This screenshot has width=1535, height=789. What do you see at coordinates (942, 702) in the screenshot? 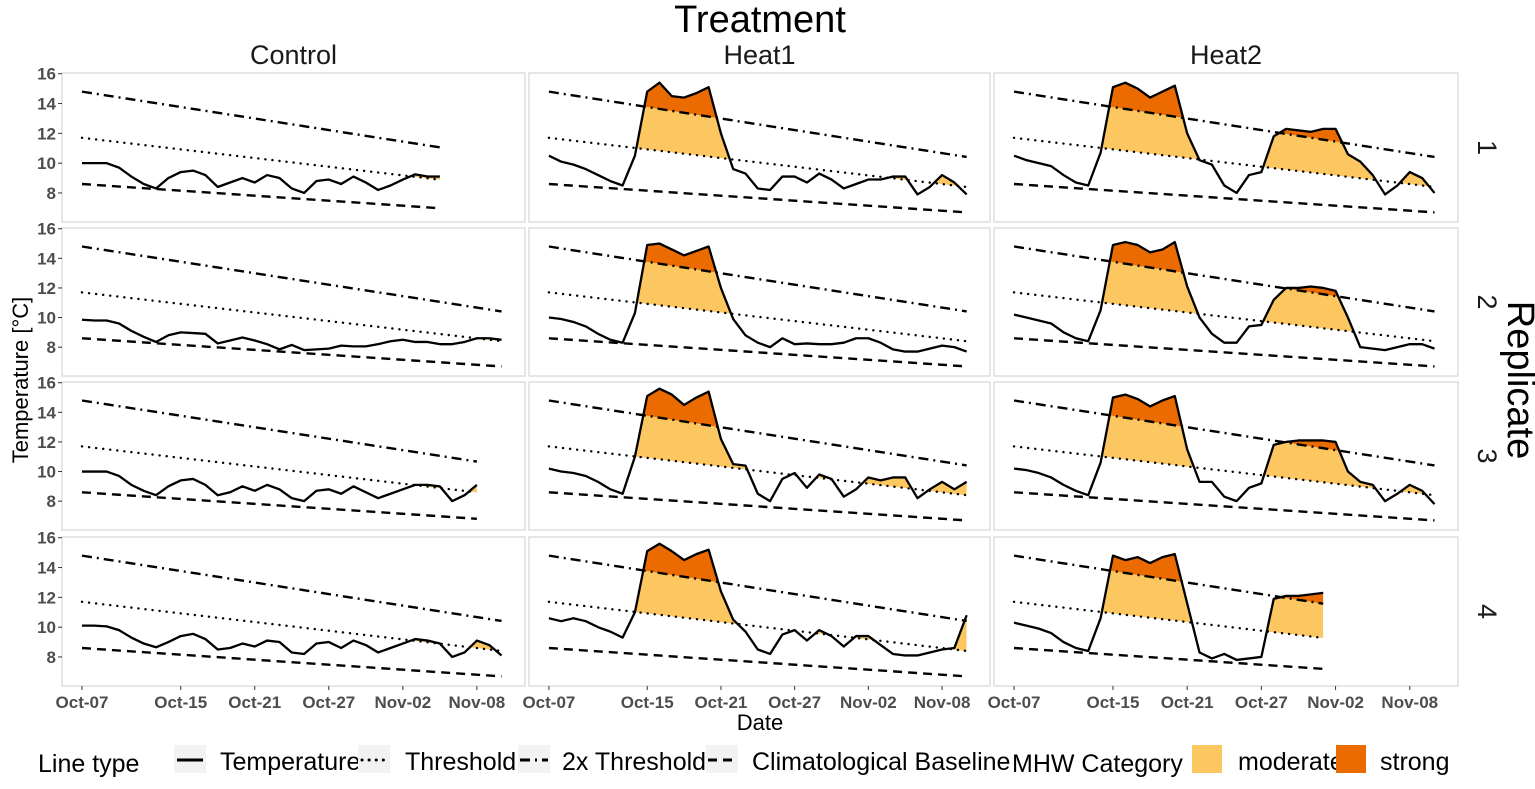
I see `x-tick-label: Nov-08` at bounding box center [942, 702].